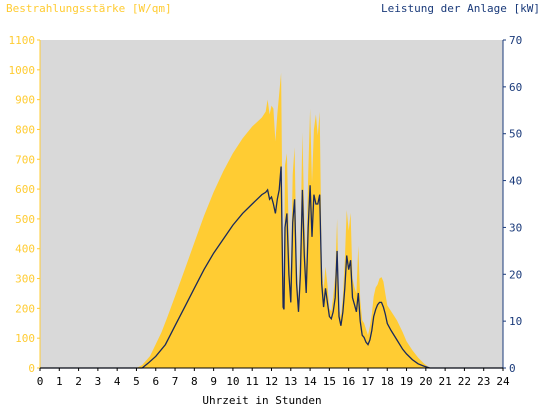 The width and height of the screenshot is (544, 408). Describe the element at coordinates (117, 381) in the screenshot. I see `x-tick-label: 4` at that location.